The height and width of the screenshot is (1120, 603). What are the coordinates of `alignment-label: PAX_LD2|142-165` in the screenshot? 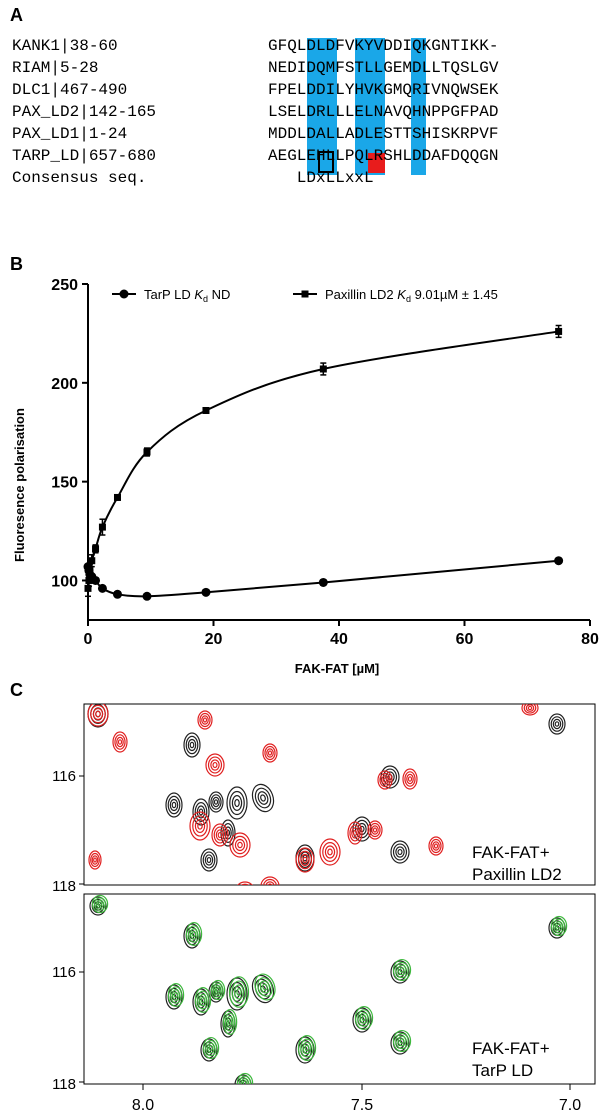 It's located at (84, 112).